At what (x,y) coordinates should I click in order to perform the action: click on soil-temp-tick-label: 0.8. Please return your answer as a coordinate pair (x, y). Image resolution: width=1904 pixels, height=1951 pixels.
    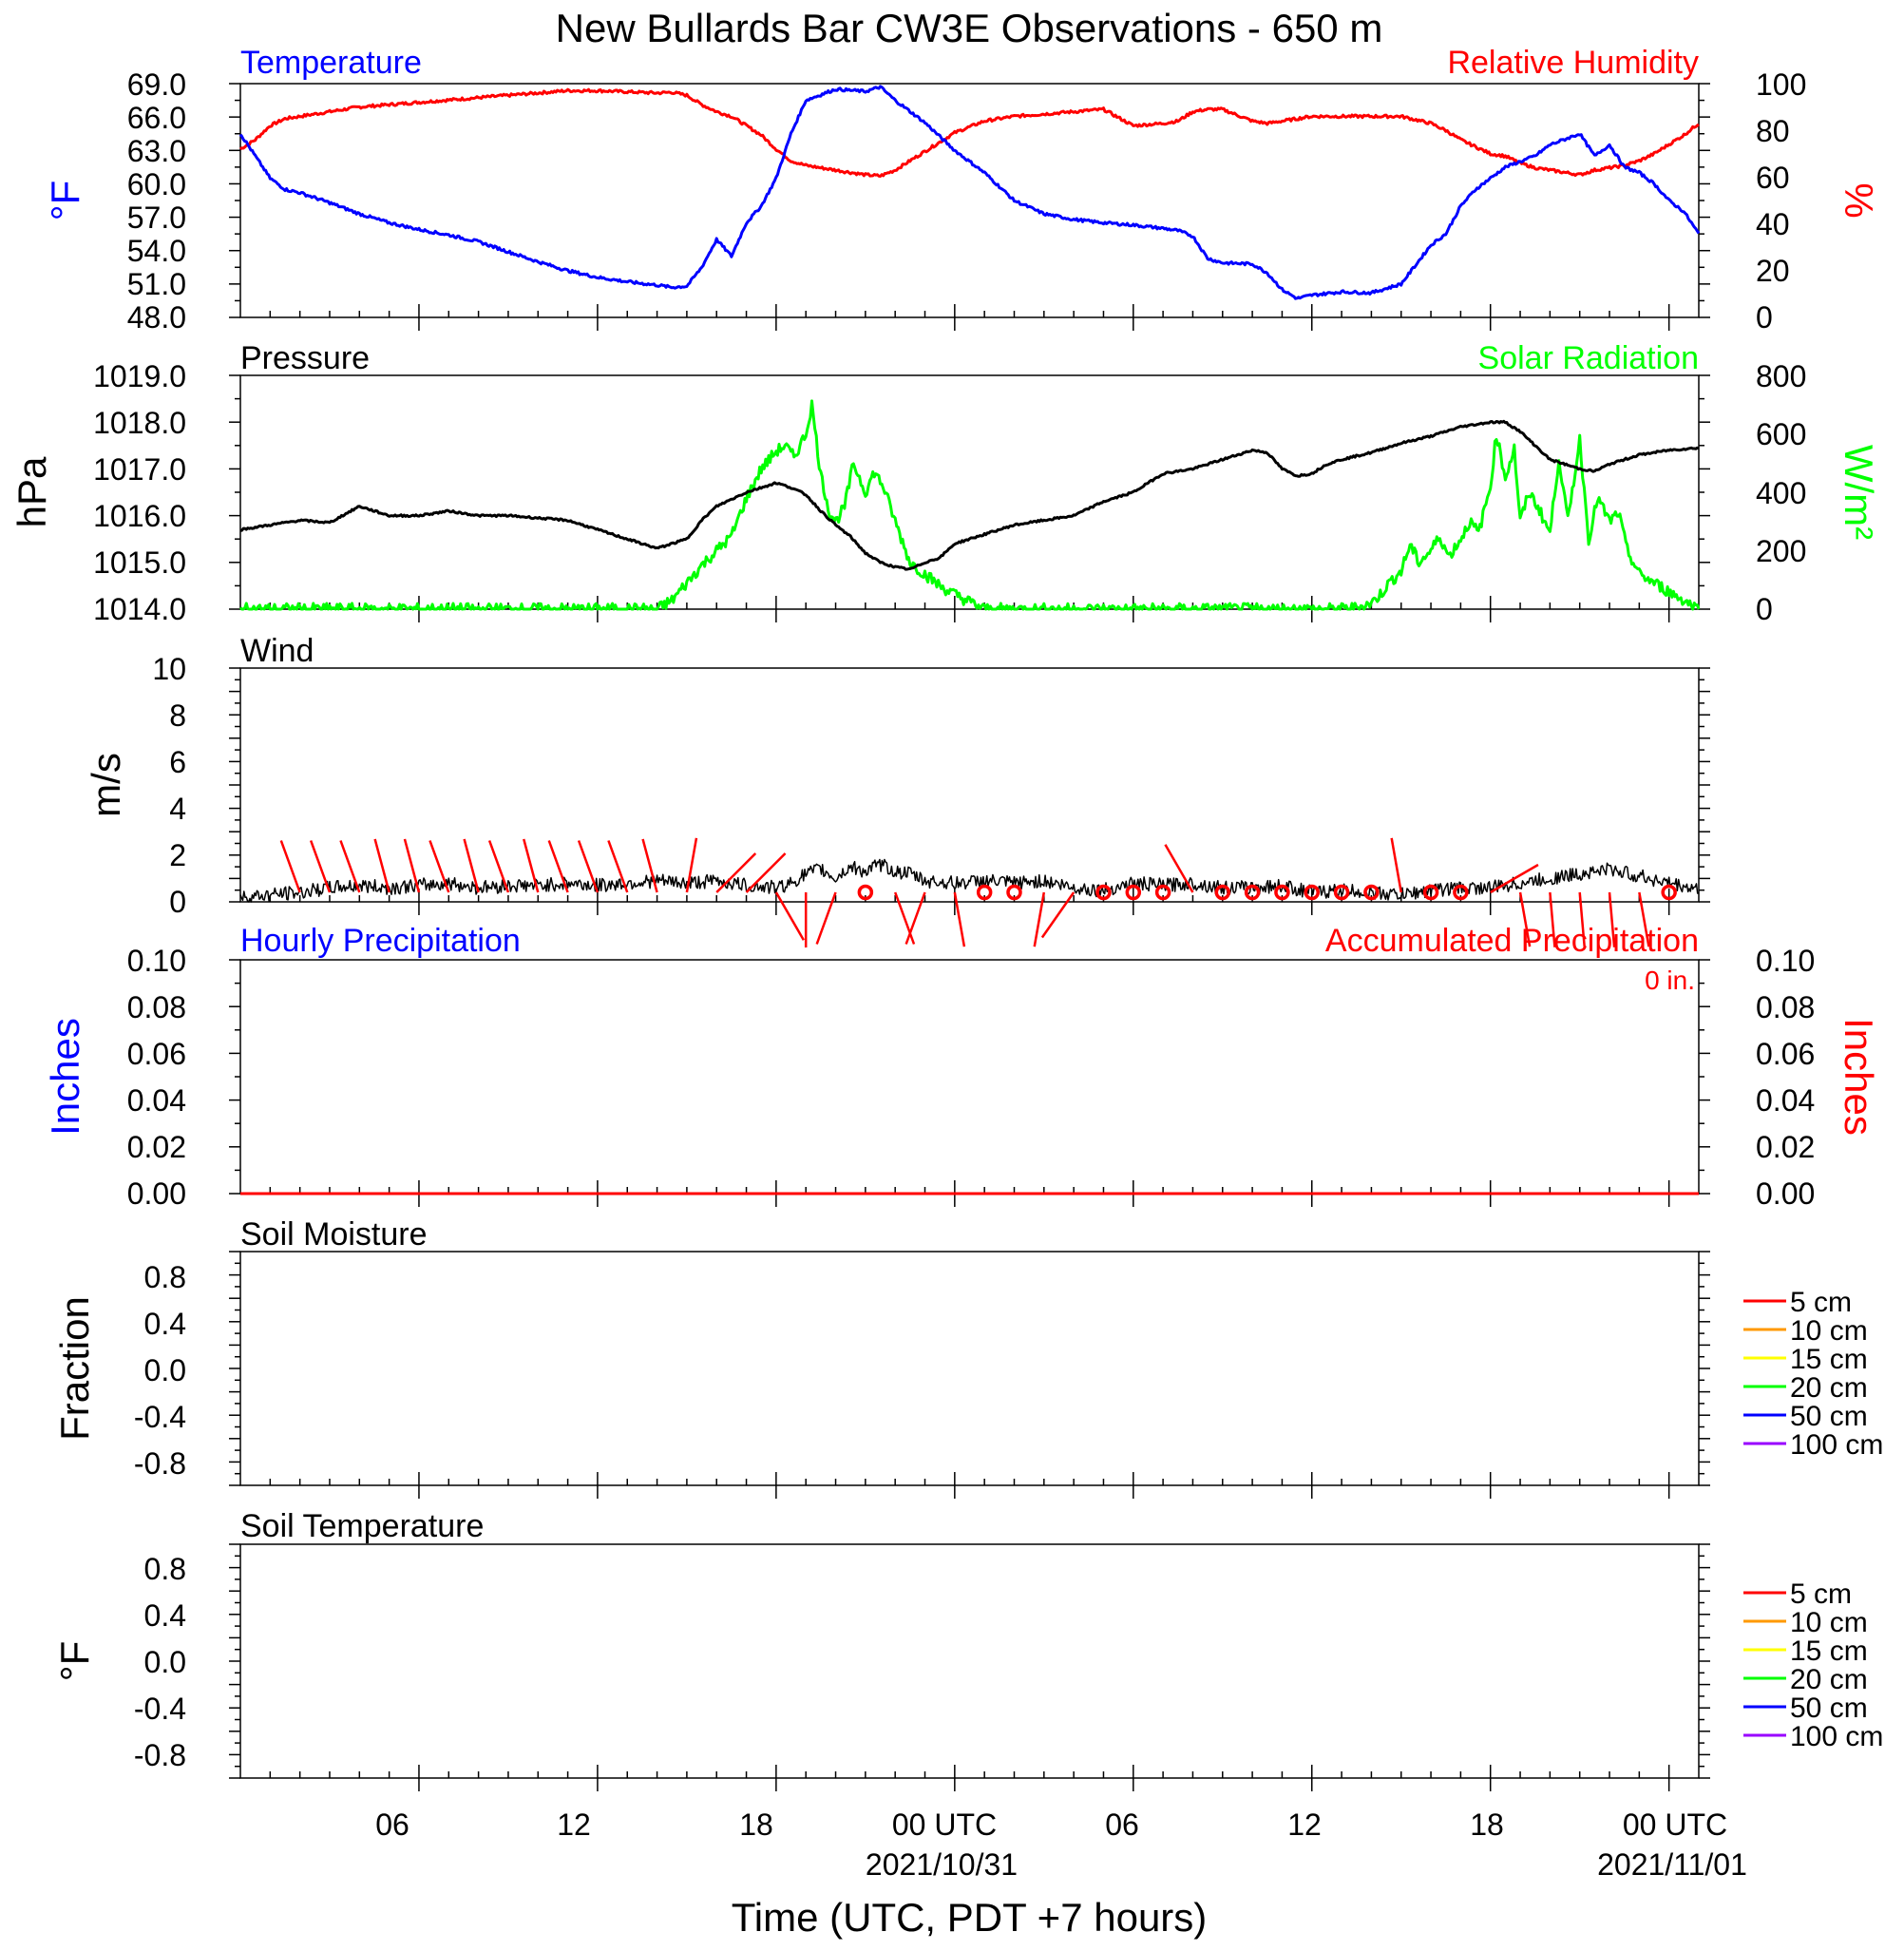
    Looking at the image, I should click on (165, 1569).